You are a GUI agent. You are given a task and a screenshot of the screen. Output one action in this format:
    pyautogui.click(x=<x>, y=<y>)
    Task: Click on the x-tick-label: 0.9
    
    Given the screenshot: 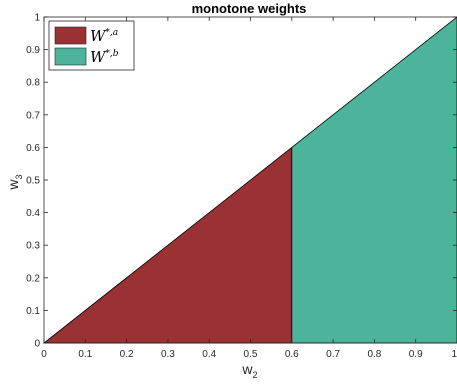 What is the action you would take?
    pyautogui.click(x=416, y=354)
    